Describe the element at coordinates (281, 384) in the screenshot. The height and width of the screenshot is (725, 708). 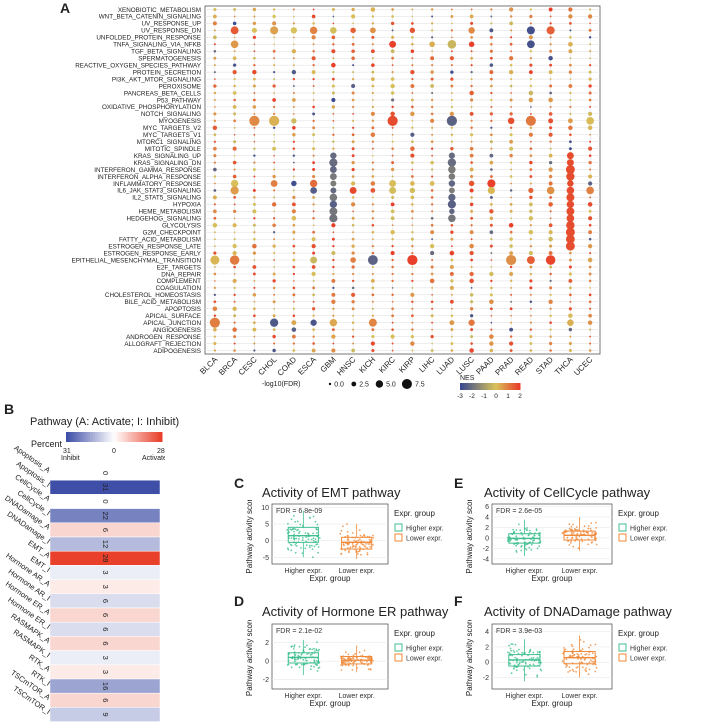
I see `size-legend-title: -log10(FDR)` at that location.